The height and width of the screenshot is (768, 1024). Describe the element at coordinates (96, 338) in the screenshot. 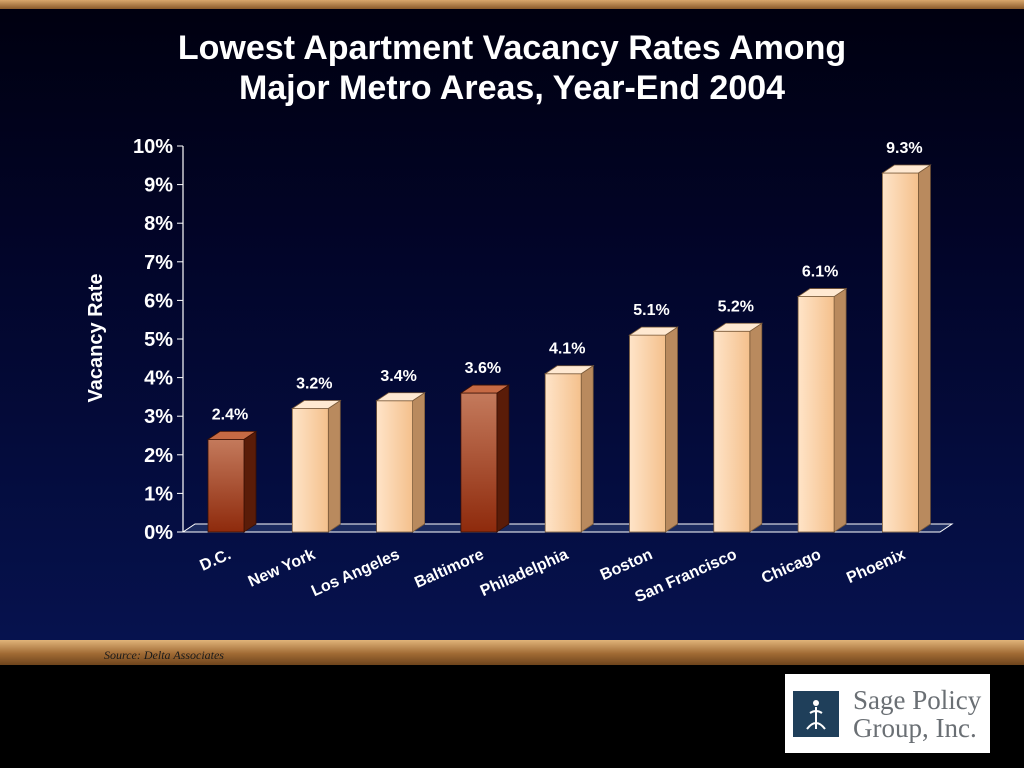

I see `y-axis-title: Vacancy Rate` at that location.